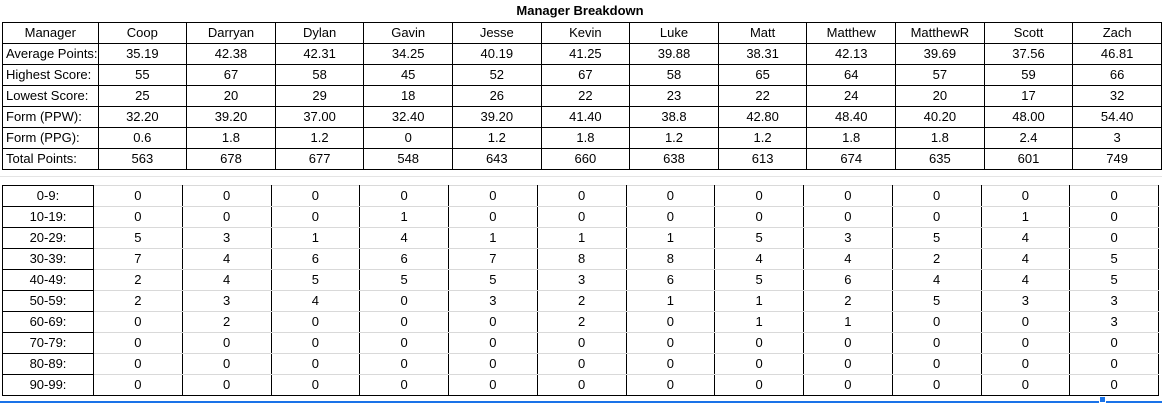 This screenshot has height=403, width=1162. What do you see at coordinates (940, 159) in the screenshot?
I see `stat-value-cell: 635` at bounding box center [940, 159].